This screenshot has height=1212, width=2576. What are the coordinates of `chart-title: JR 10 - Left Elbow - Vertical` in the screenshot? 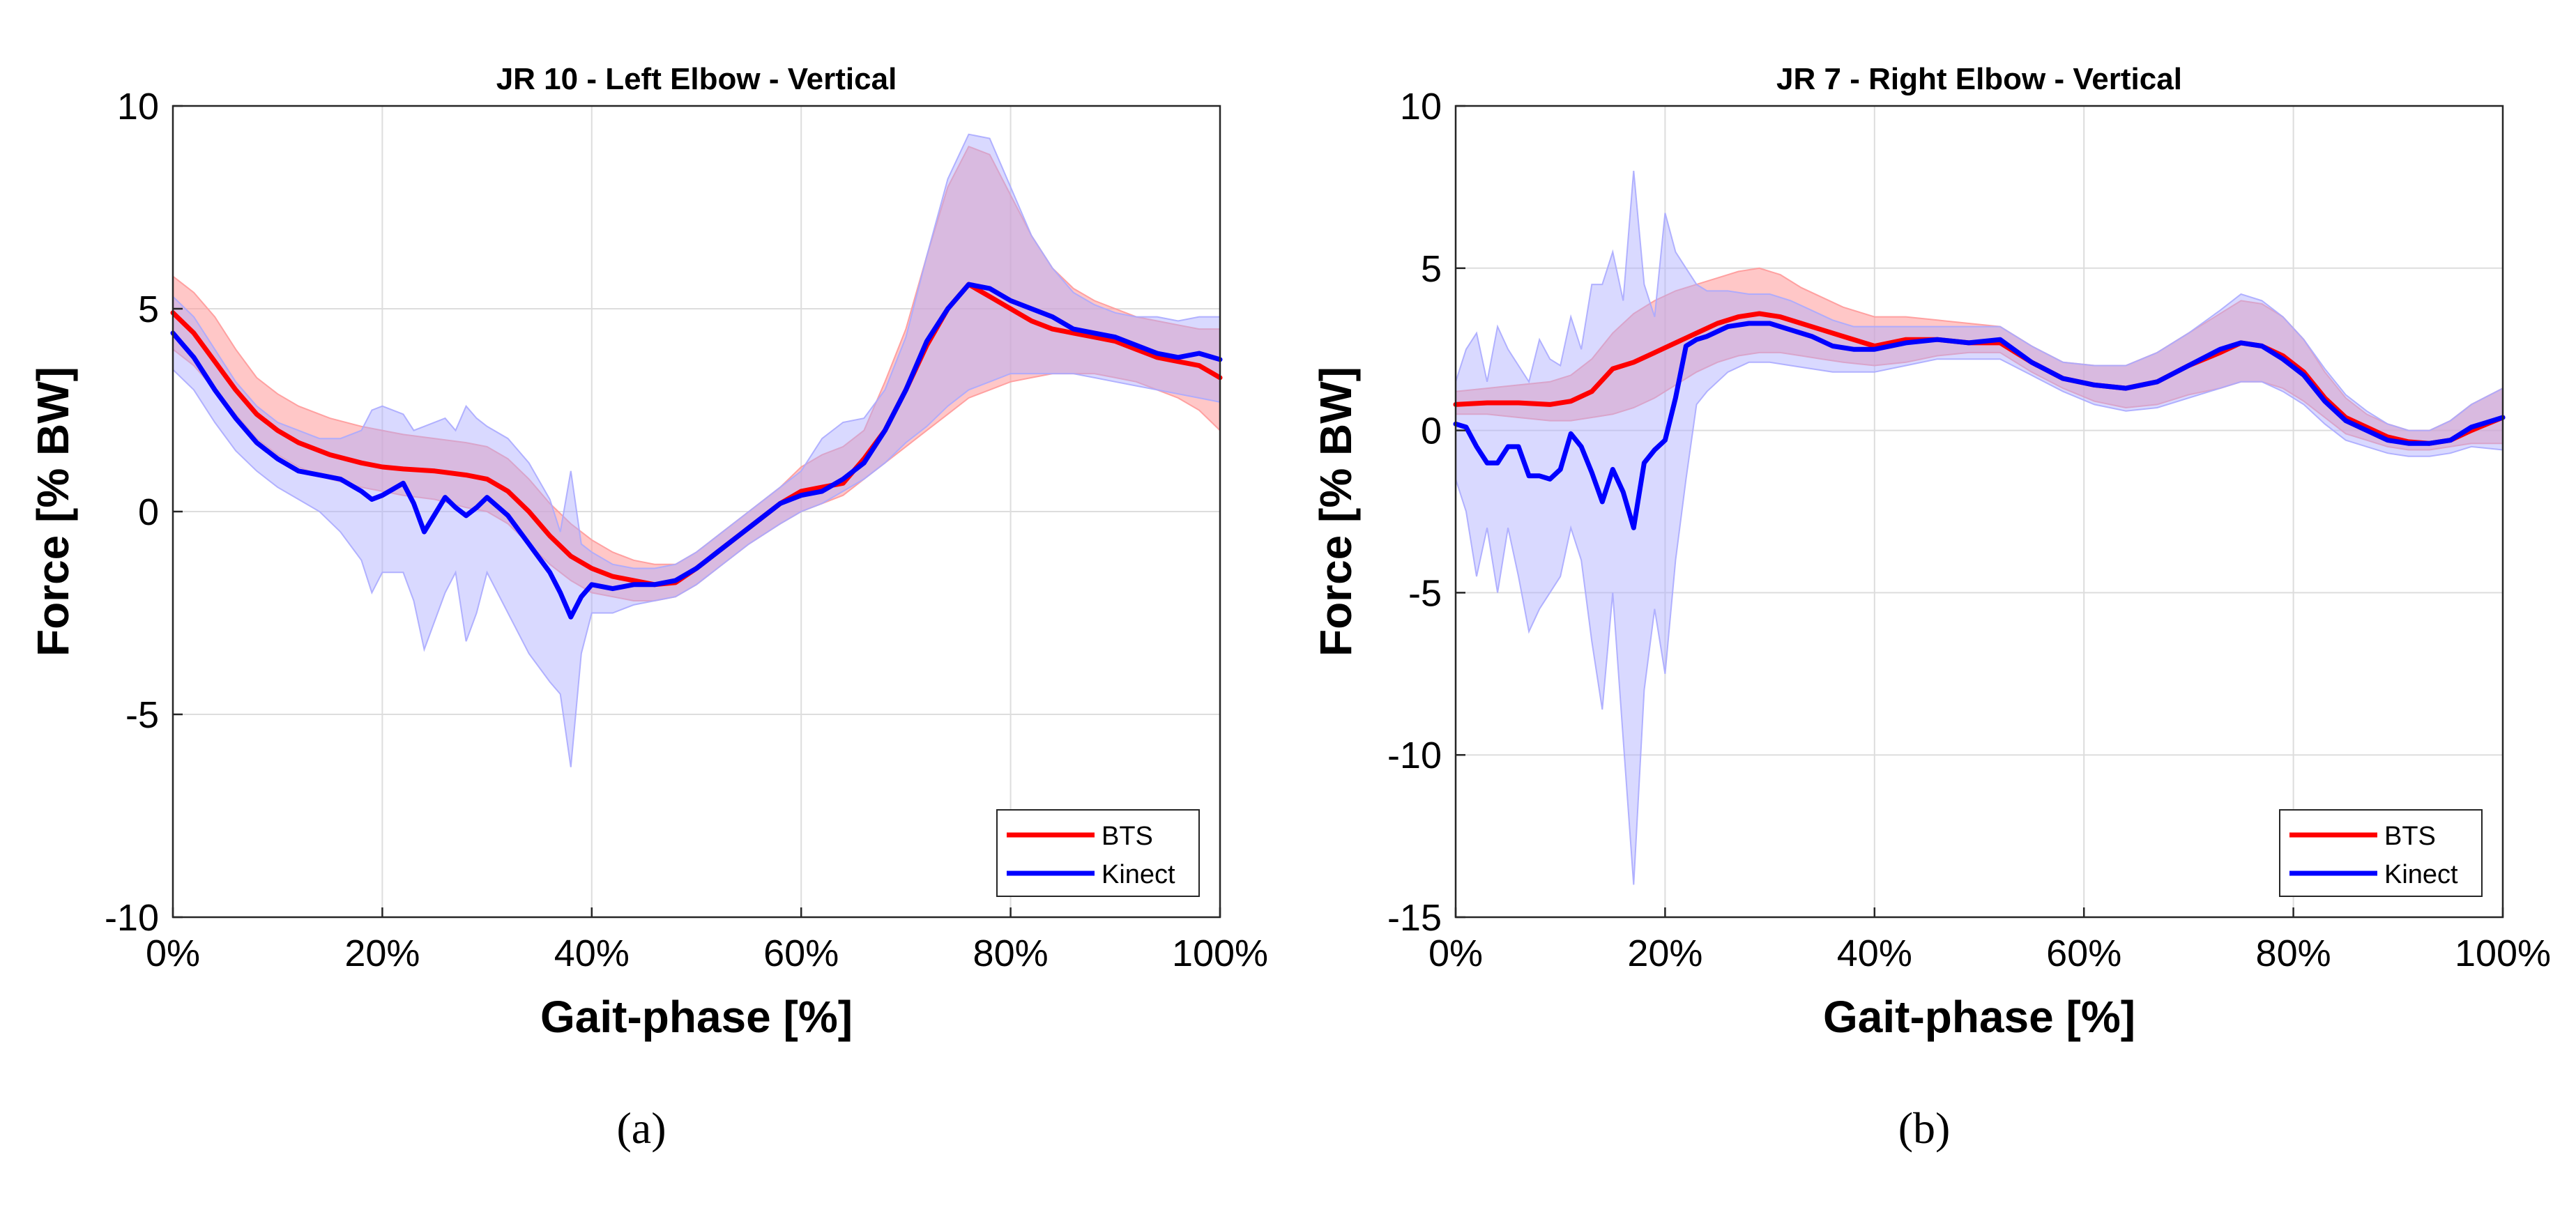 It's located at (696, 79).